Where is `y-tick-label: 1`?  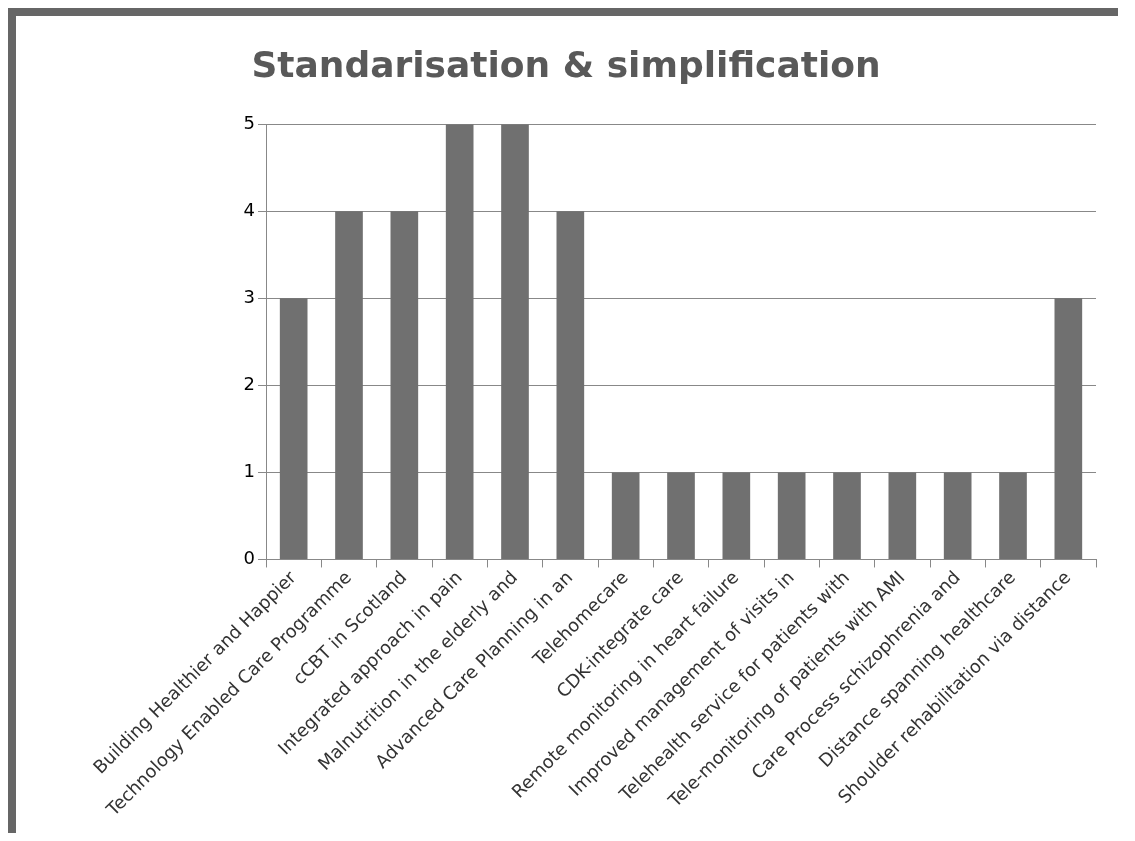
y-tick-label: 1 is located at coordinates (249, 471).